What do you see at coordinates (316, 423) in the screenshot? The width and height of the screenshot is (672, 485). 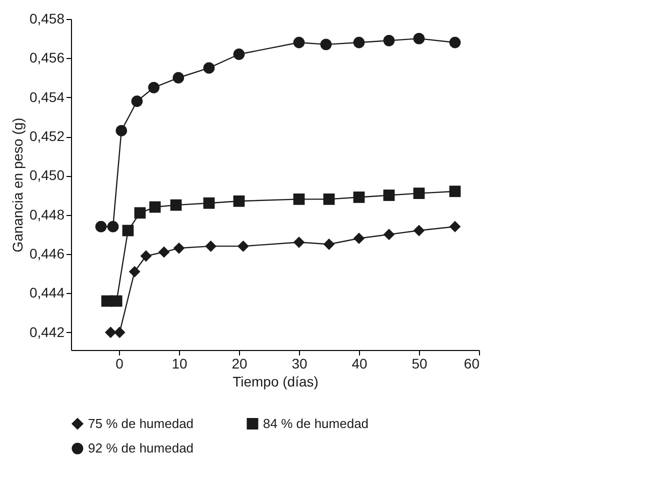 I see `legend-label: 84 % de humedad` at bounding box center [316, 423].